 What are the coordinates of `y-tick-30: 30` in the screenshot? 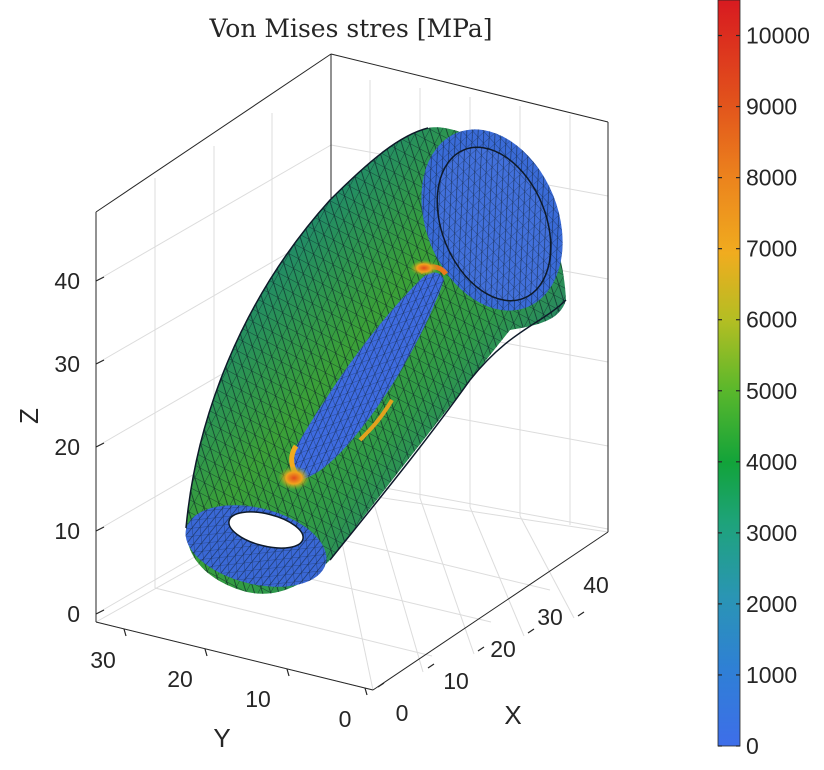 It's located at (108, 650).